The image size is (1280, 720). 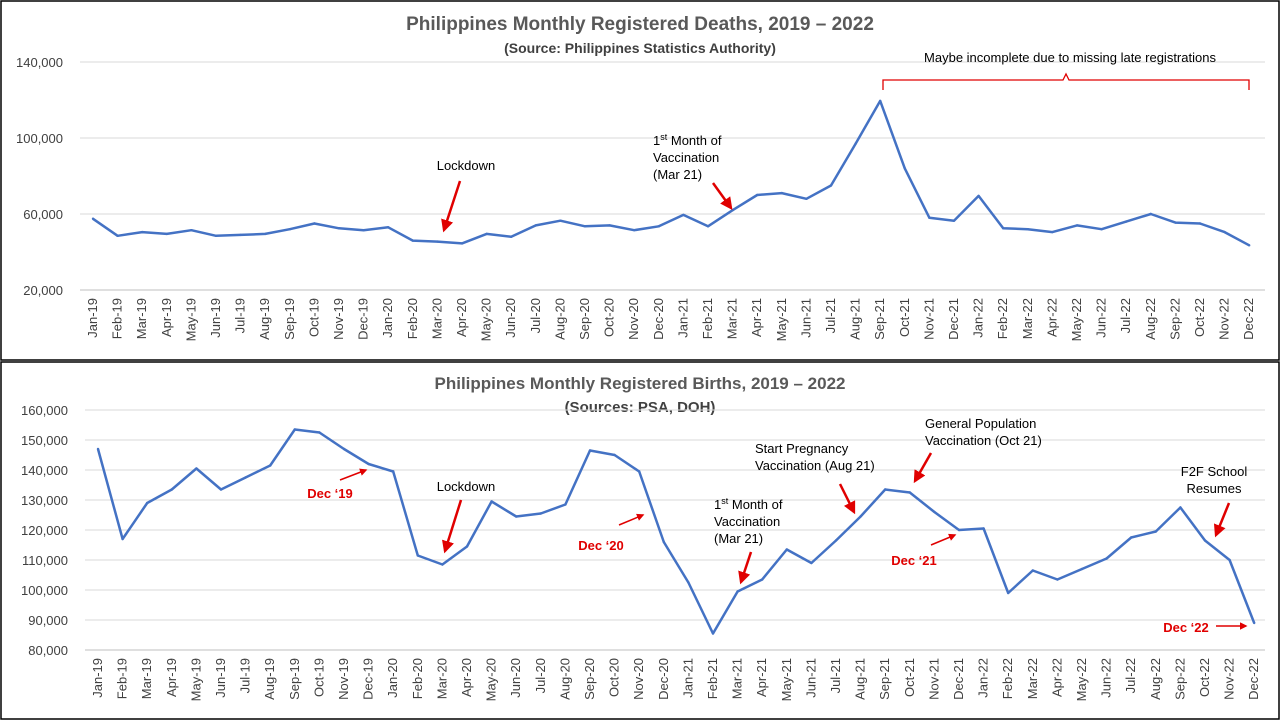 I want to click on deaths-x-tick-label: Sep-21, so click(x=879, y=319).